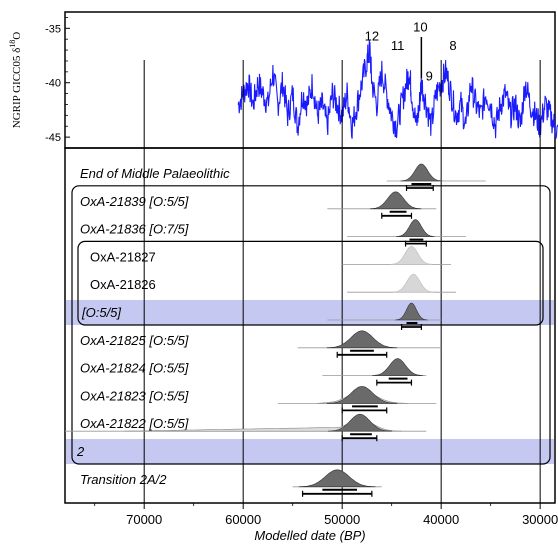  What do you see at coordinates (441, 519) in the screenshot?
I see `x-tick-label: 40000` at bounding box center [441, 519].